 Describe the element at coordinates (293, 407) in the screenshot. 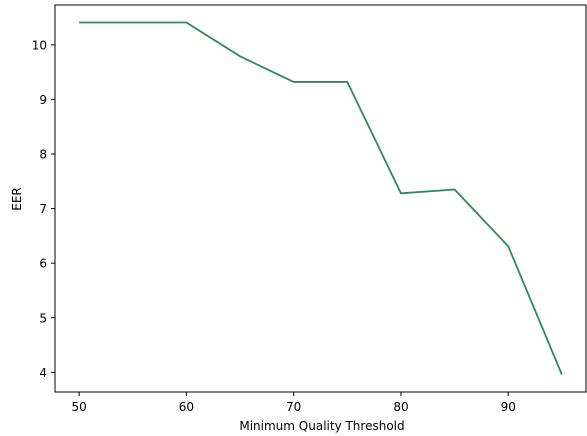

I see `x-tick-label: 70` at that location.